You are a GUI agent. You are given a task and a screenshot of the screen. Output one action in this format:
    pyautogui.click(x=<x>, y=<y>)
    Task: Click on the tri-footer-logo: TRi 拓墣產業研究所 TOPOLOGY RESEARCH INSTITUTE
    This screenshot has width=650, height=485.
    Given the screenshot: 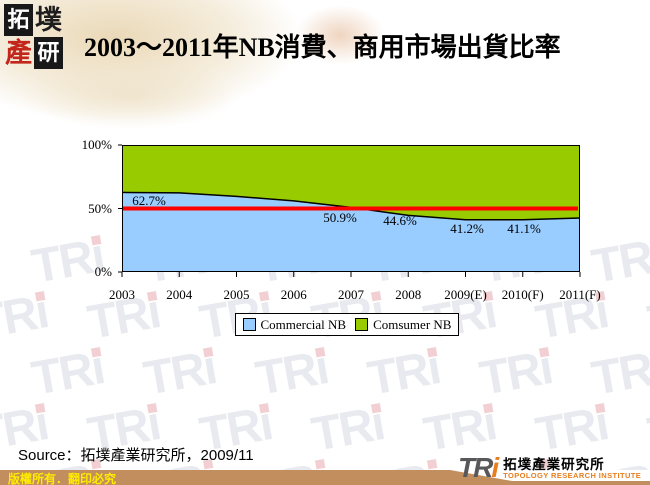 What is the action you would take?
    pyautogui.click(x=549, y=467)
    